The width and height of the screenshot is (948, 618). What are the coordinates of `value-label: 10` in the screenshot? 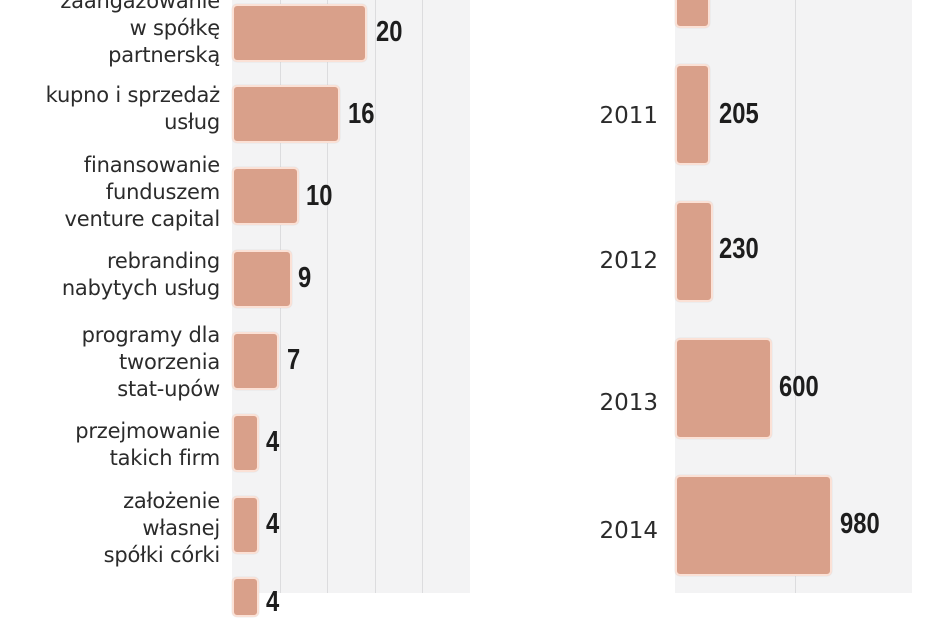 It's located at (319, 196).